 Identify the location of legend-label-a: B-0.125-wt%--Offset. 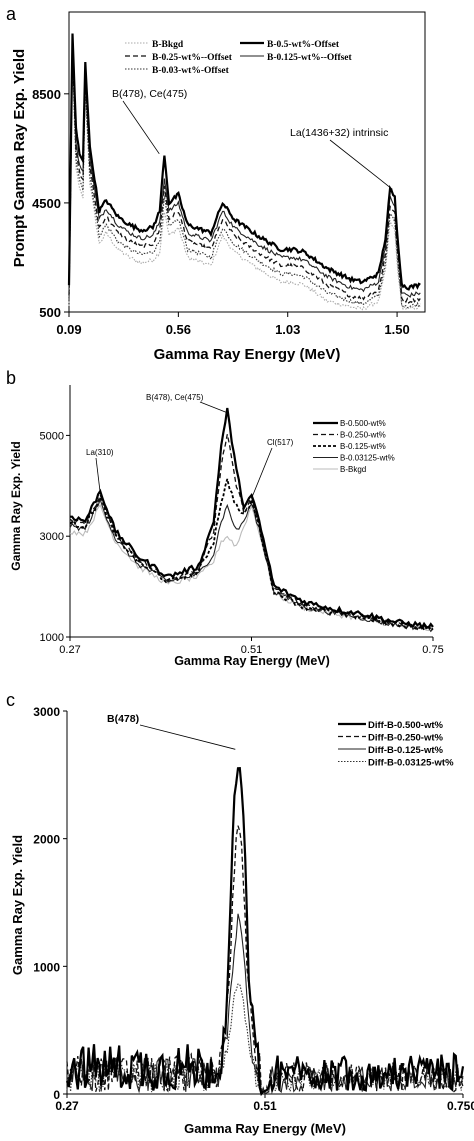
(310, 58).